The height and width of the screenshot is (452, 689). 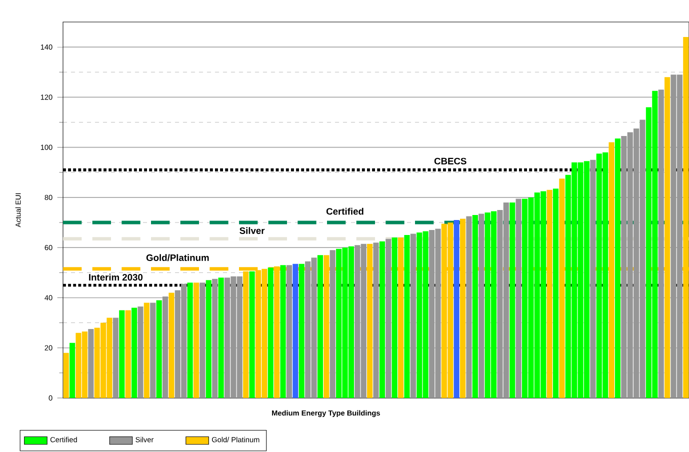 What do you see at coordinates (345, 211) in the screenshot?
I see `ref-line-label: Certified` at bounding box center [345, 211].